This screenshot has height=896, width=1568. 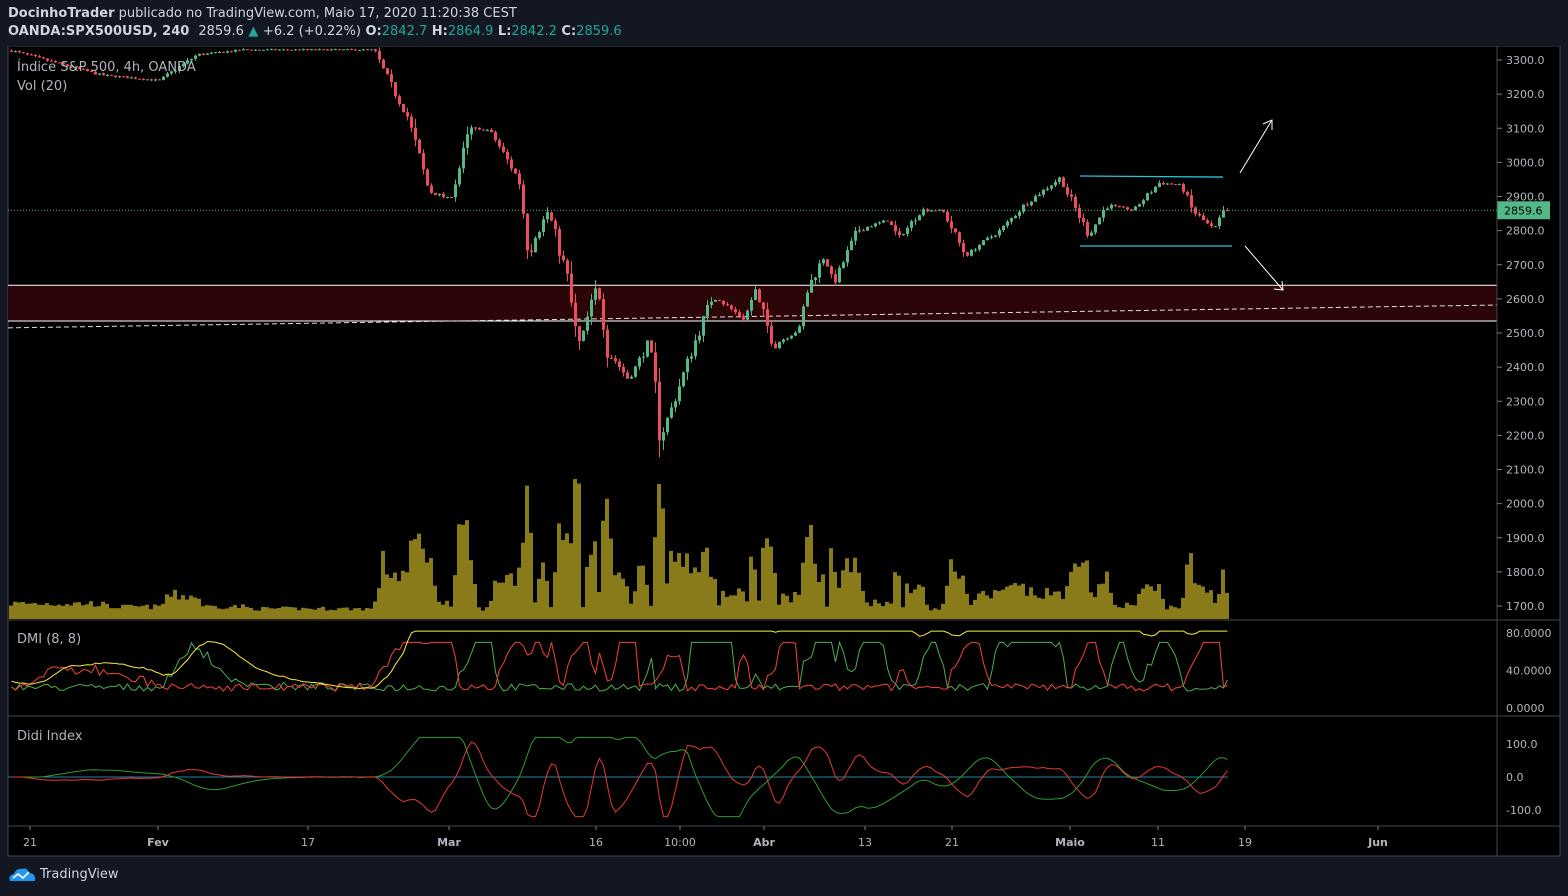 I want to click on price-tick-label: 1900.0, so click(x=1525, y=538).